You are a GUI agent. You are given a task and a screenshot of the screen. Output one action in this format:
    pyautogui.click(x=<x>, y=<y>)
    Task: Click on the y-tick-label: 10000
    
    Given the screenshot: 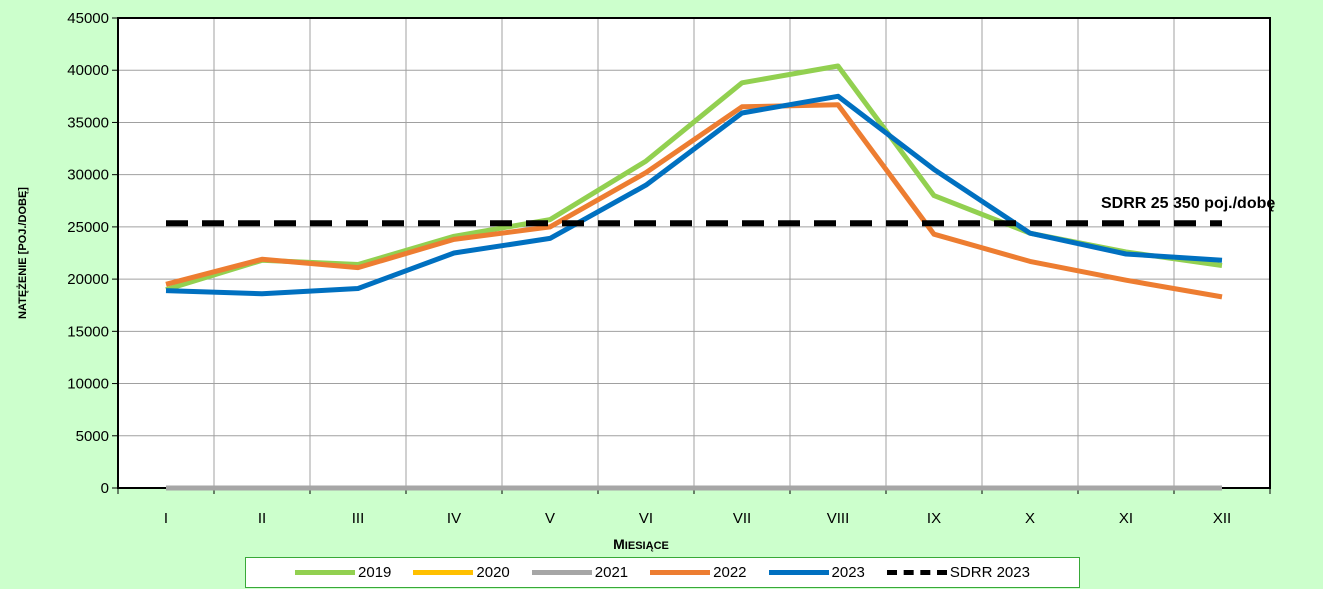 What is the action you would take?
    pyautogui.click(x=88, y=384)
    